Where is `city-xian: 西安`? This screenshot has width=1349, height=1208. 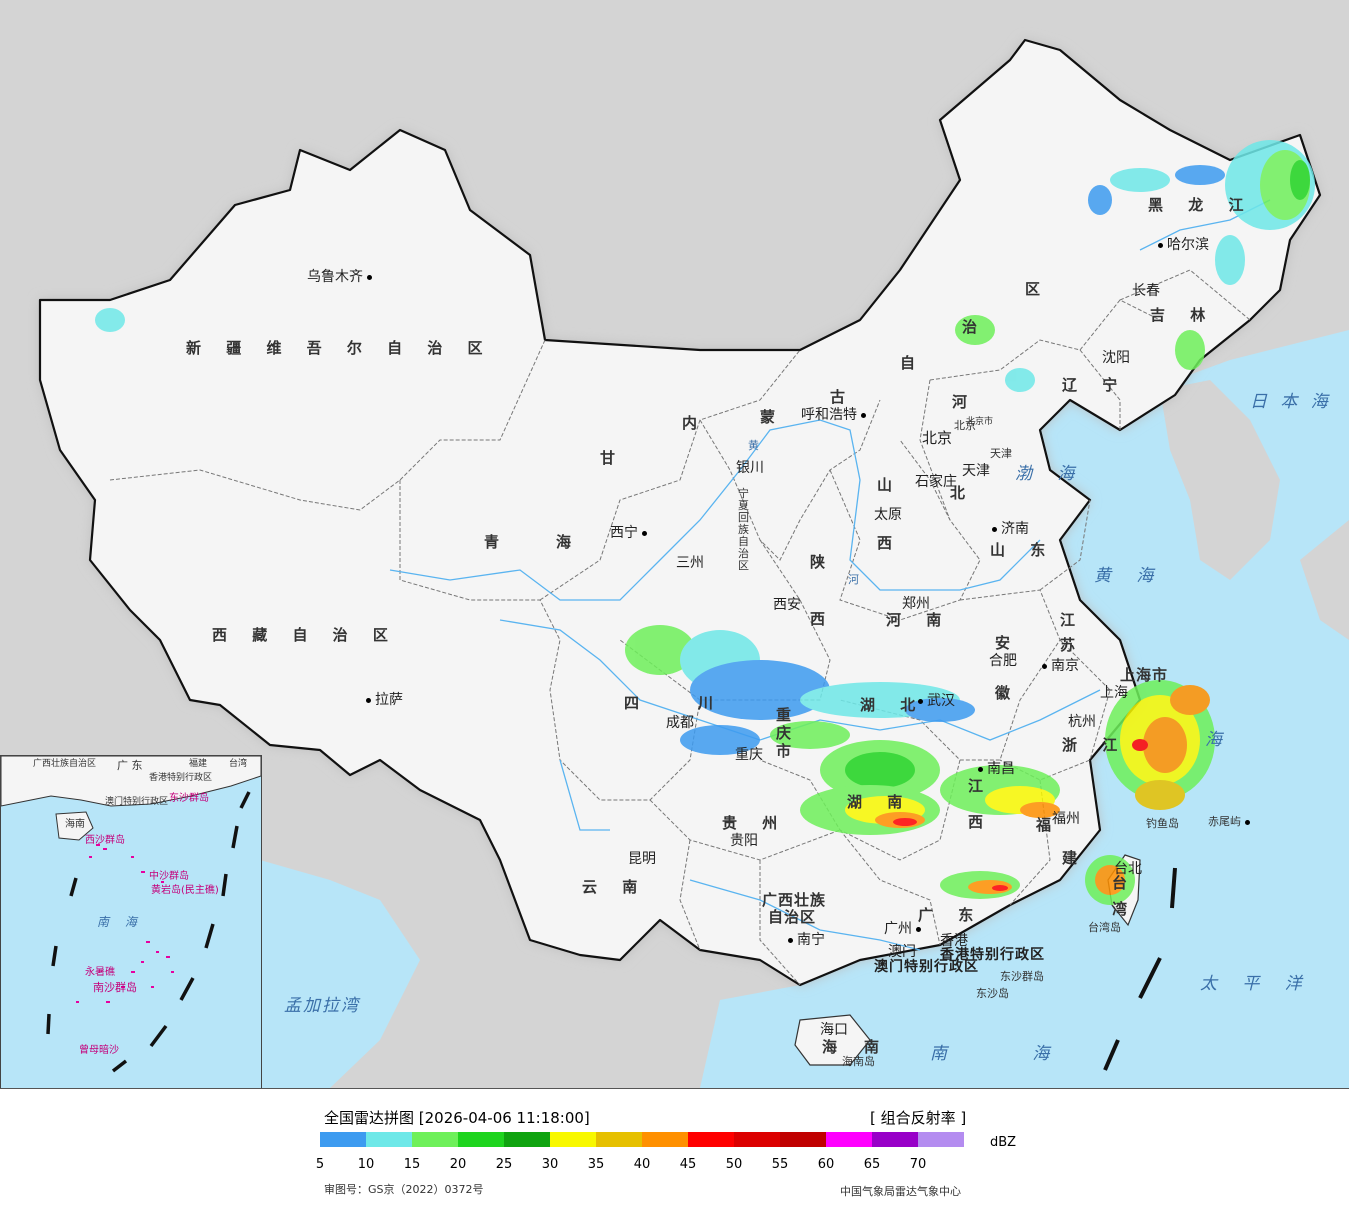 city-xian: 西安 is located at coordinates (787, 605).